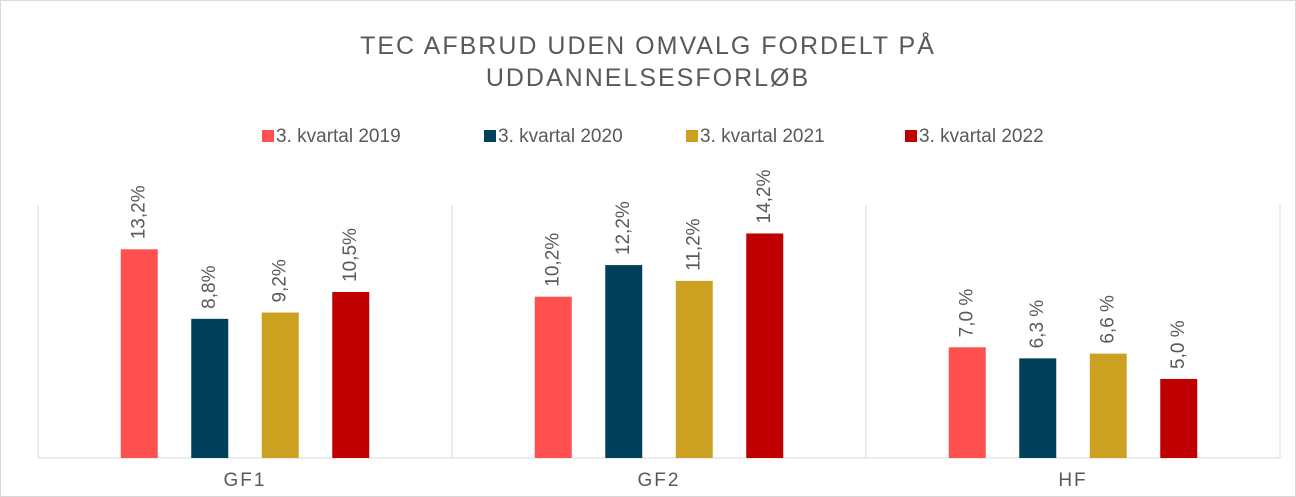 This screenshot has height=497, width=1296. What do you see at coordinates (1037, 324) in the screenshot?
I see `data-label: 6,3 %` at bounding box center [1037, 324].